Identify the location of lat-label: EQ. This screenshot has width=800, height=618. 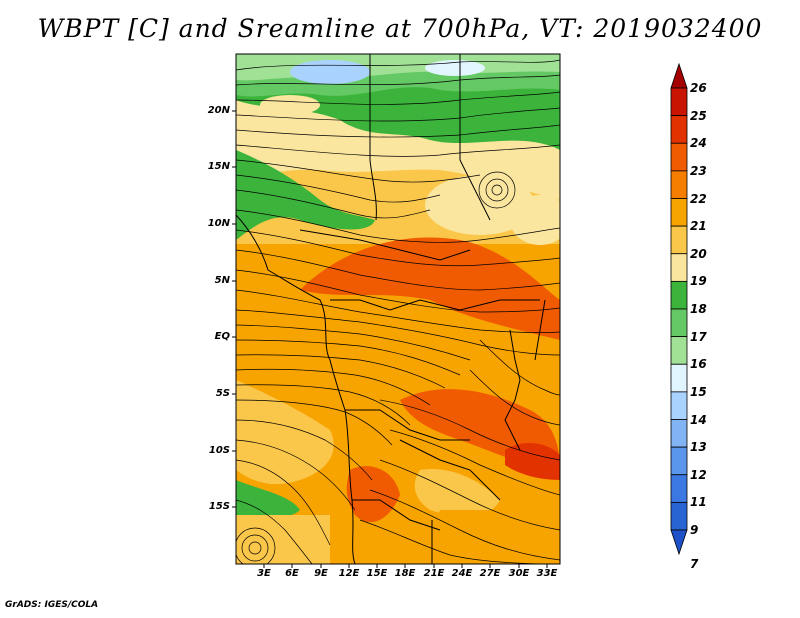
(222, 336).